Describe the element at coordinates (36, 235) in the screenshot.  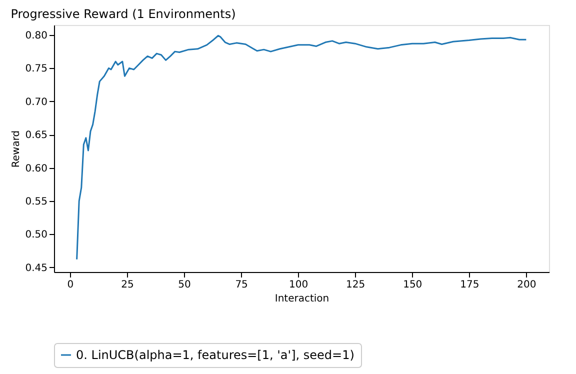
I see `y-tick-label: 0.50` at that location.